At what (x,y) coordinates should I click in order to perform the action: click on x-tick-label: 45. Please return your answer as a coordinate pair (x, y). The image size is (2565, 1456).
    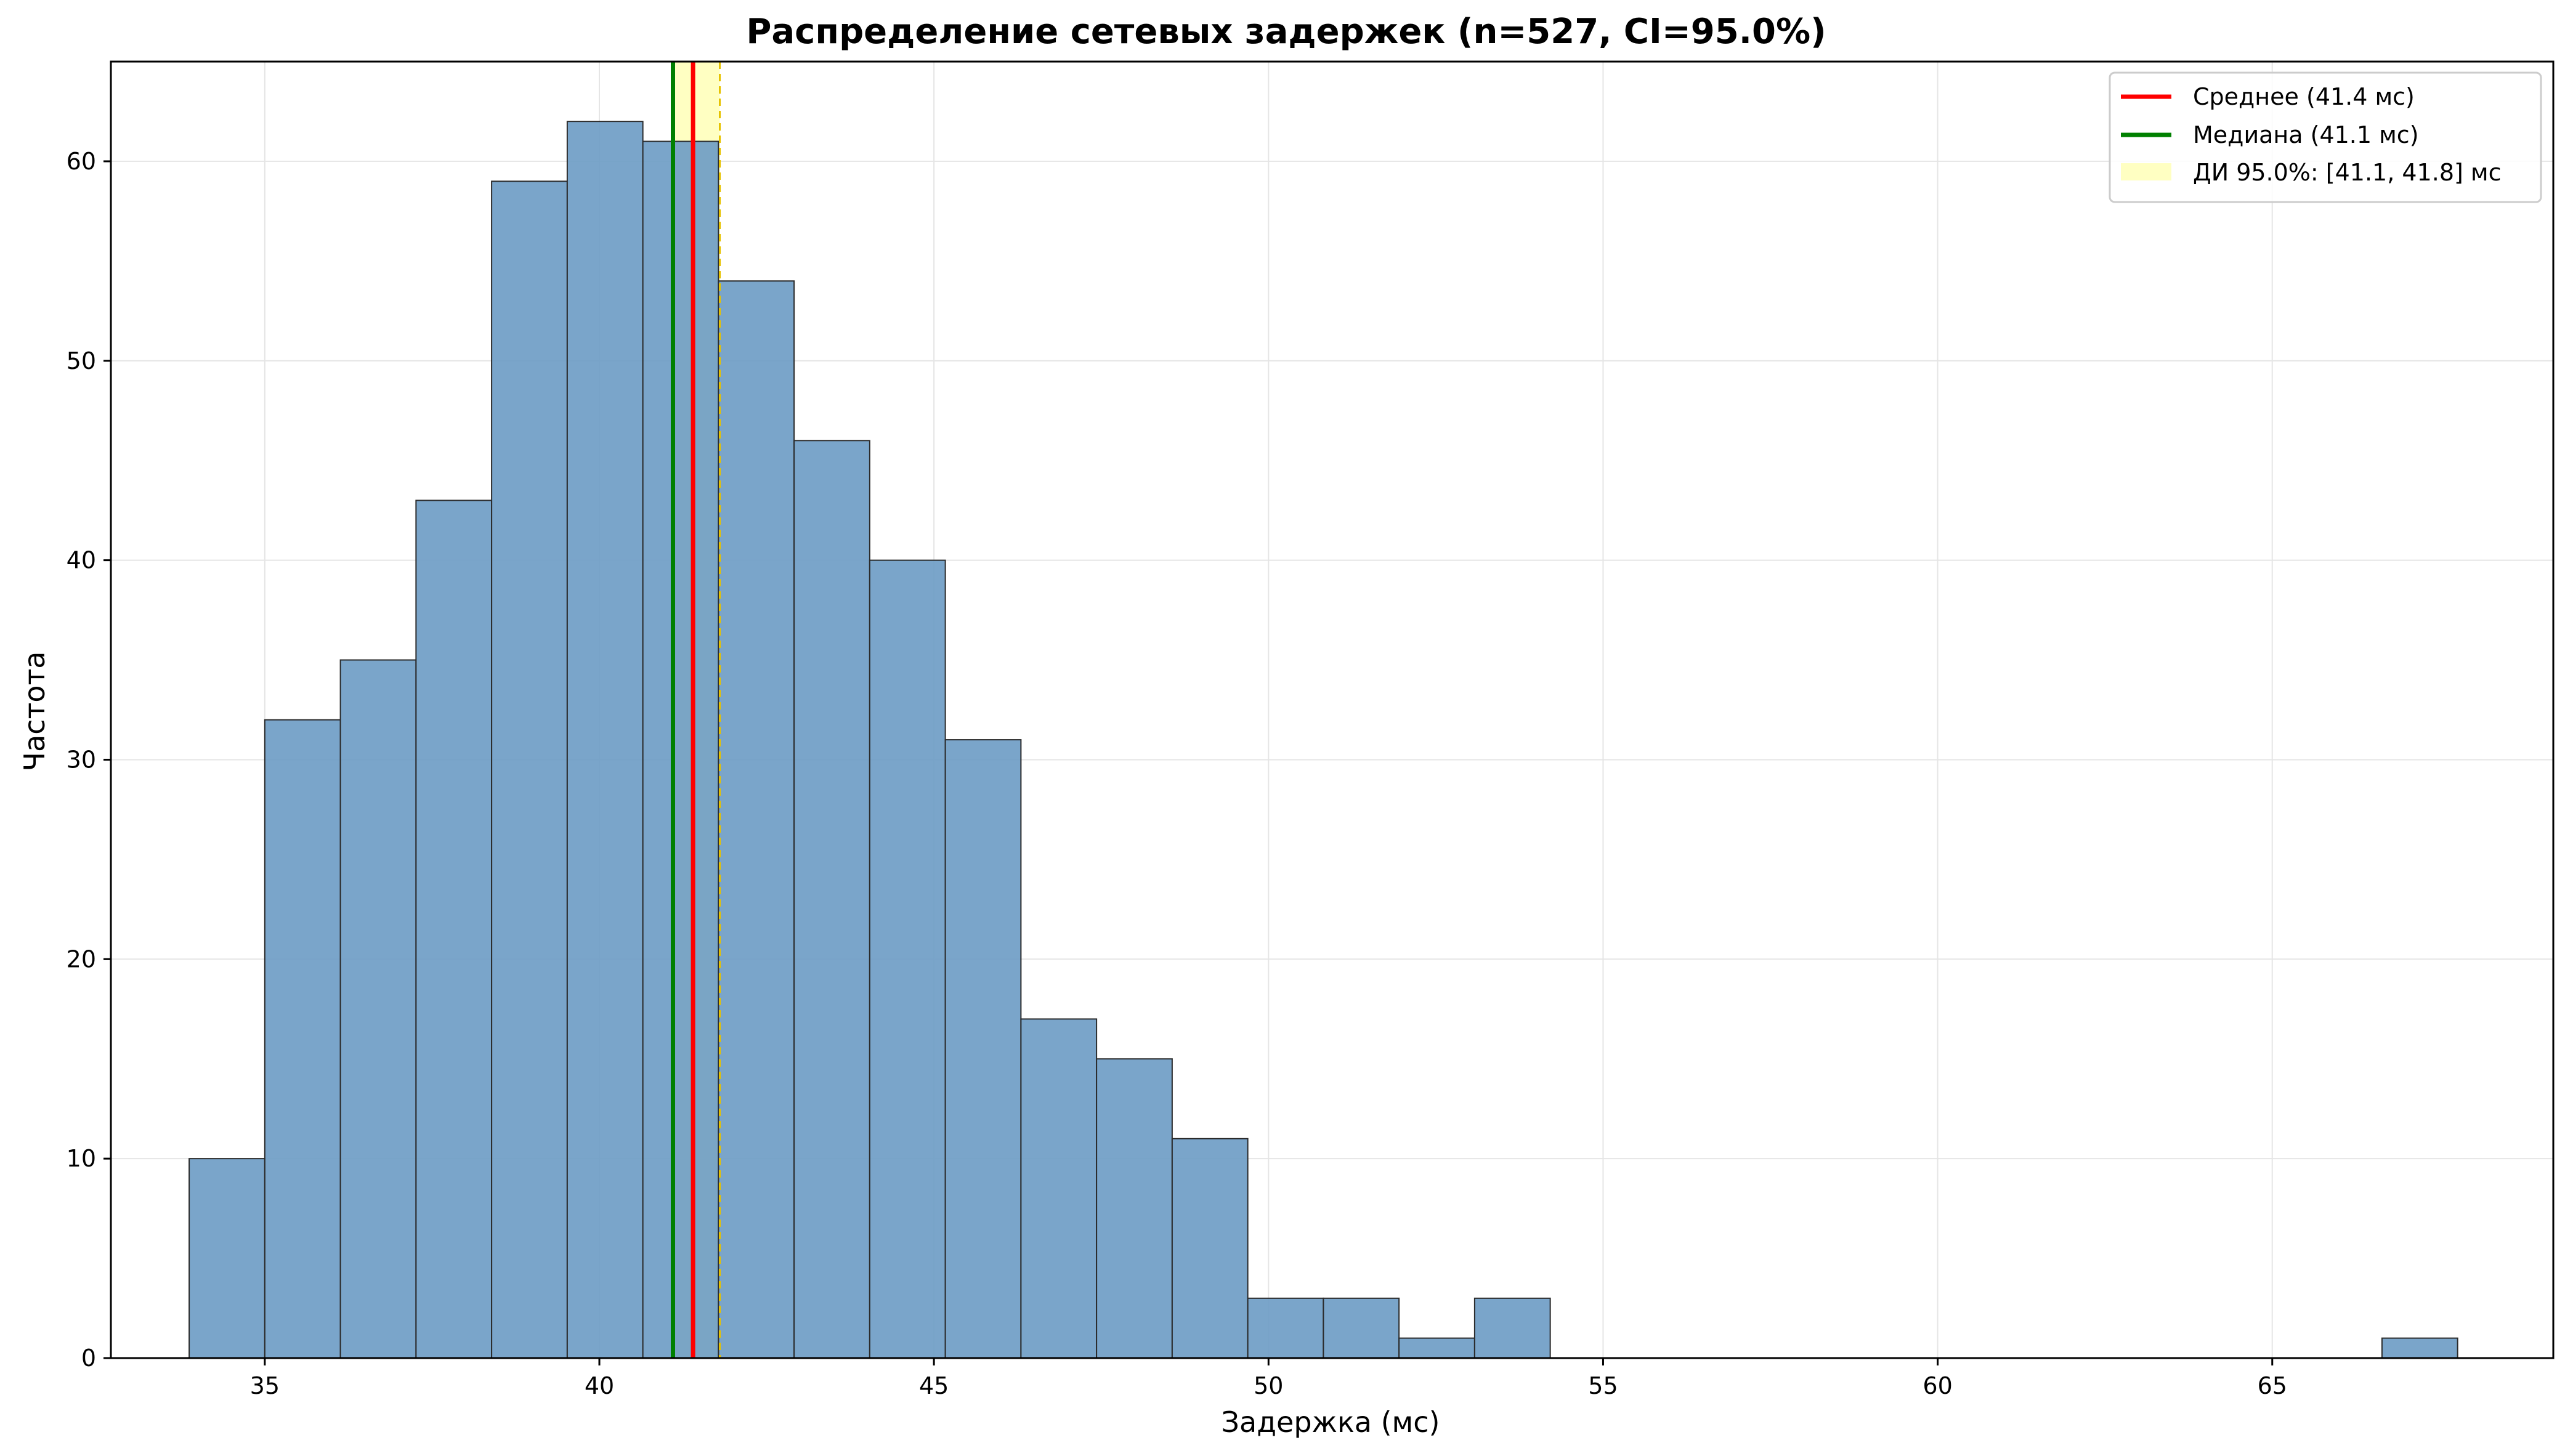
    Looking at the image, I should click on (934, 1385).